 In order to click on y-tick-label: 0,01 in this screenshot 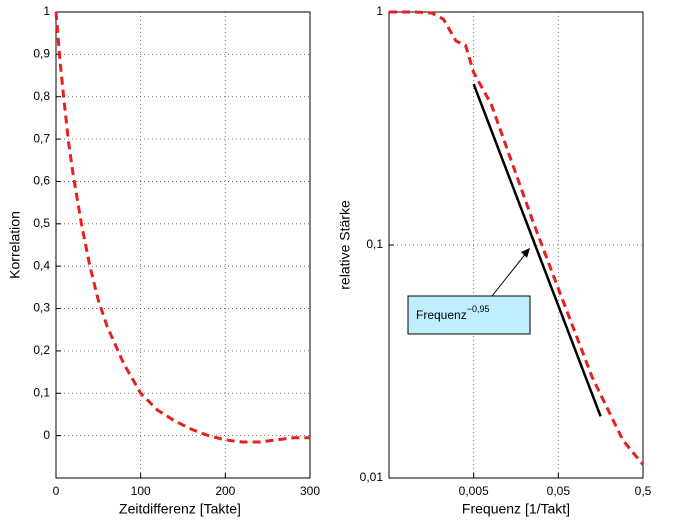, I will do `click(372, 477)`.